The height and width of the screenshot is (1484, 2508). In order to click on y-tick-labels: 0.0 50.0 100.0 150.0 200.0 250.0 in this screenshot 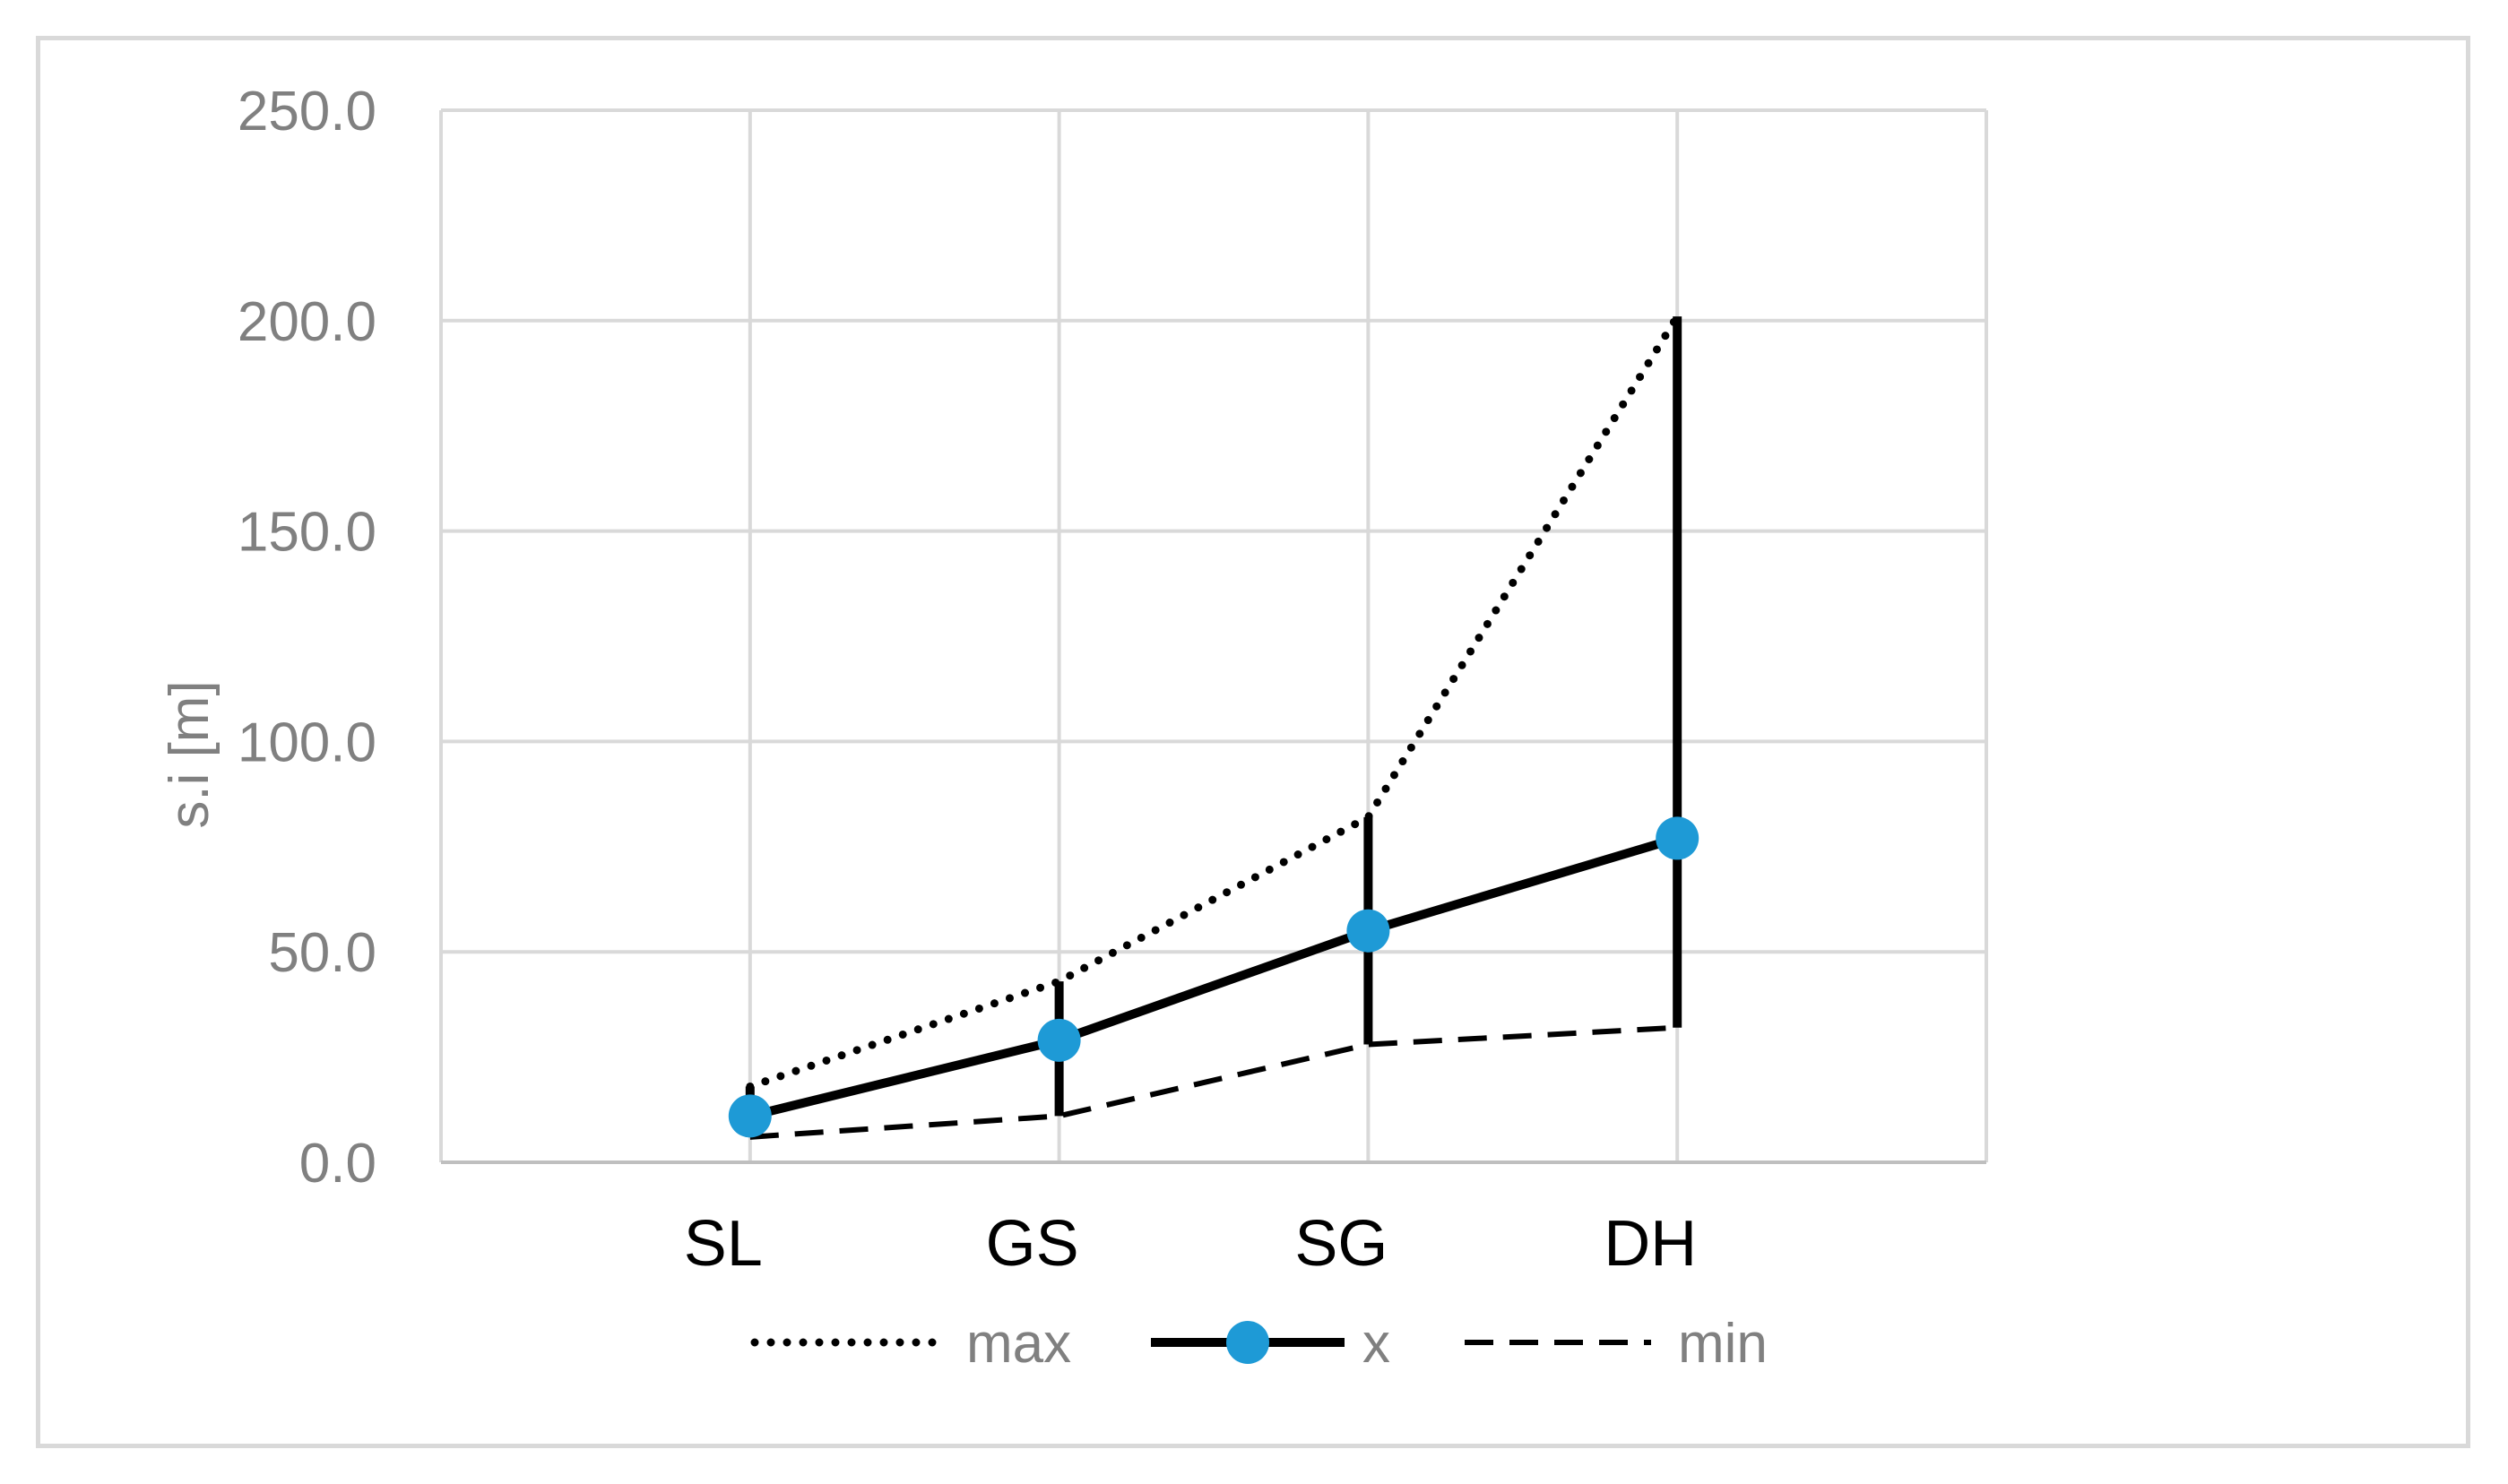, I will do `click(307, 638)`.